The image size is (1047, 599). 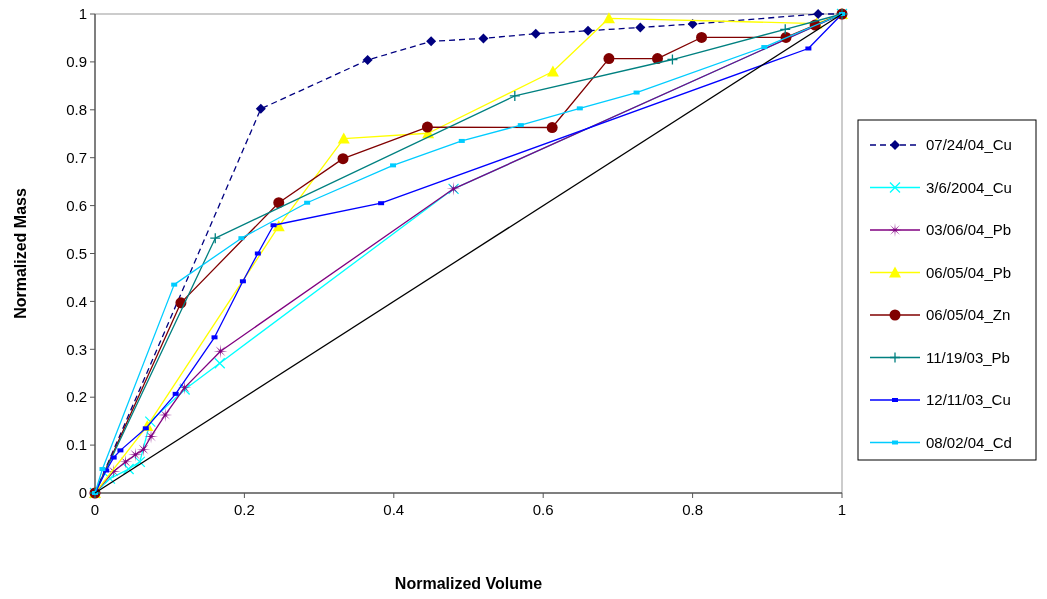 I want to click on legend-label: 11/19/03_Pb, so click(x=968, y=357).